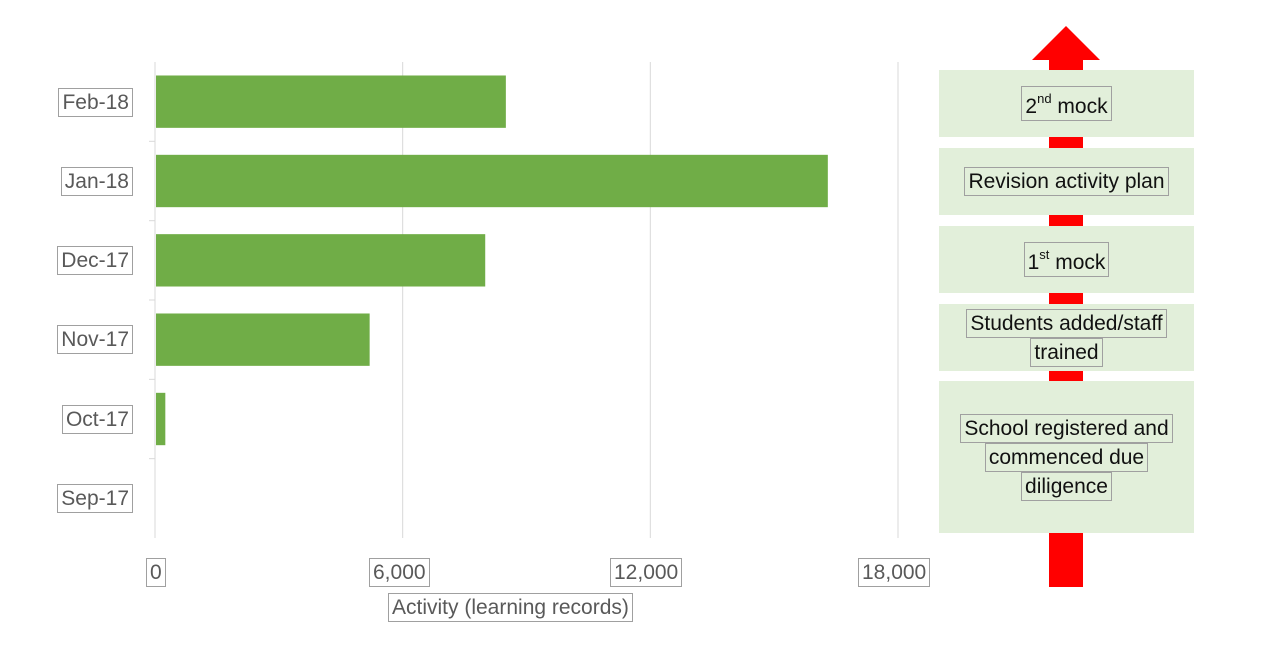 The image size is (1274, 648). What do you see at coordinates (510, 607) in the screenshot?
I see `x-axis-title: Activity (learning records)` at bounding box center [510, 607].